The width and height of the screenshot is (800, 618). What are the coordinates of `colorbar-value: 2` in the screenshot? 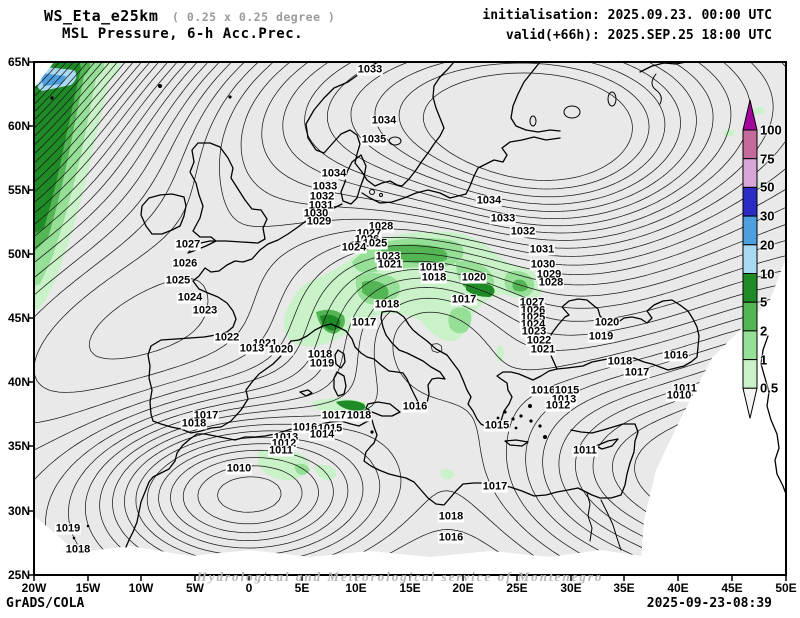 It's located at (764, 331).